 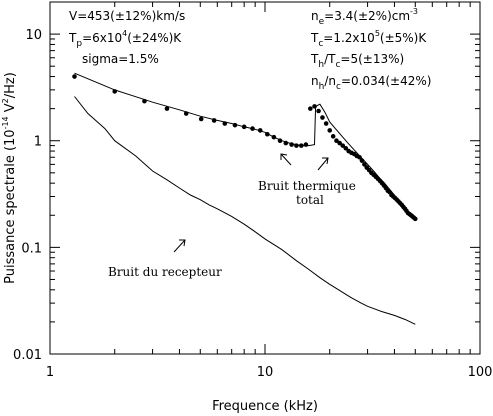 What do you see at coordinates (265, 406) in the screenshot?
I see `x-axis-label: Frequence (kHz)` at bounding box center [265, 406].